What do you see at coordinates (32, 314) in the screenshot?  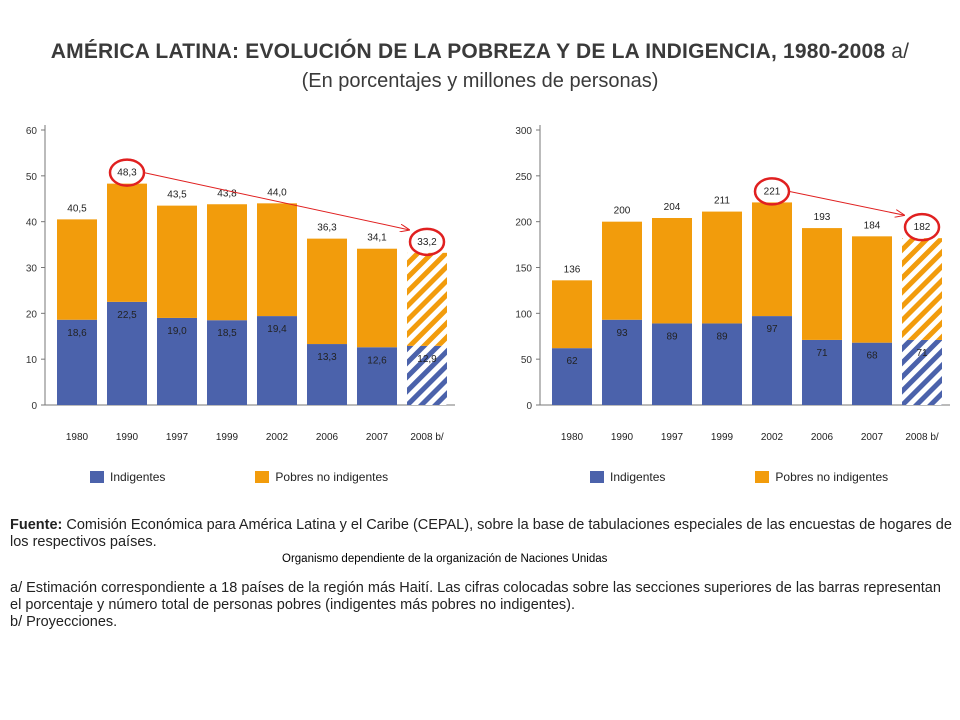 I see `y-tick-label: 20` at bounding box center [32, 314].